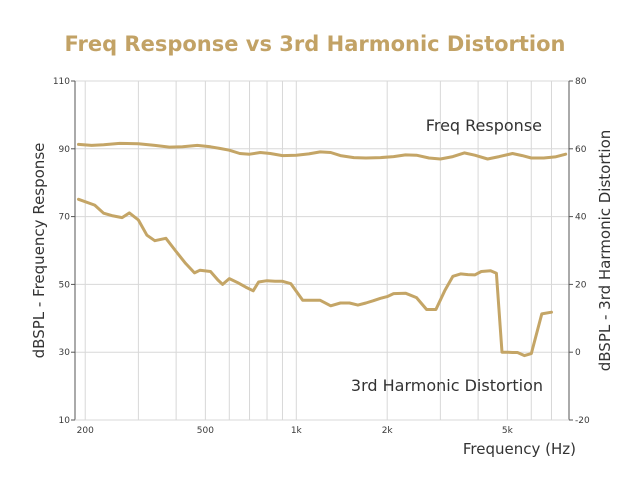  I want to click on y2-tick-label: 0, so click(578, 353).